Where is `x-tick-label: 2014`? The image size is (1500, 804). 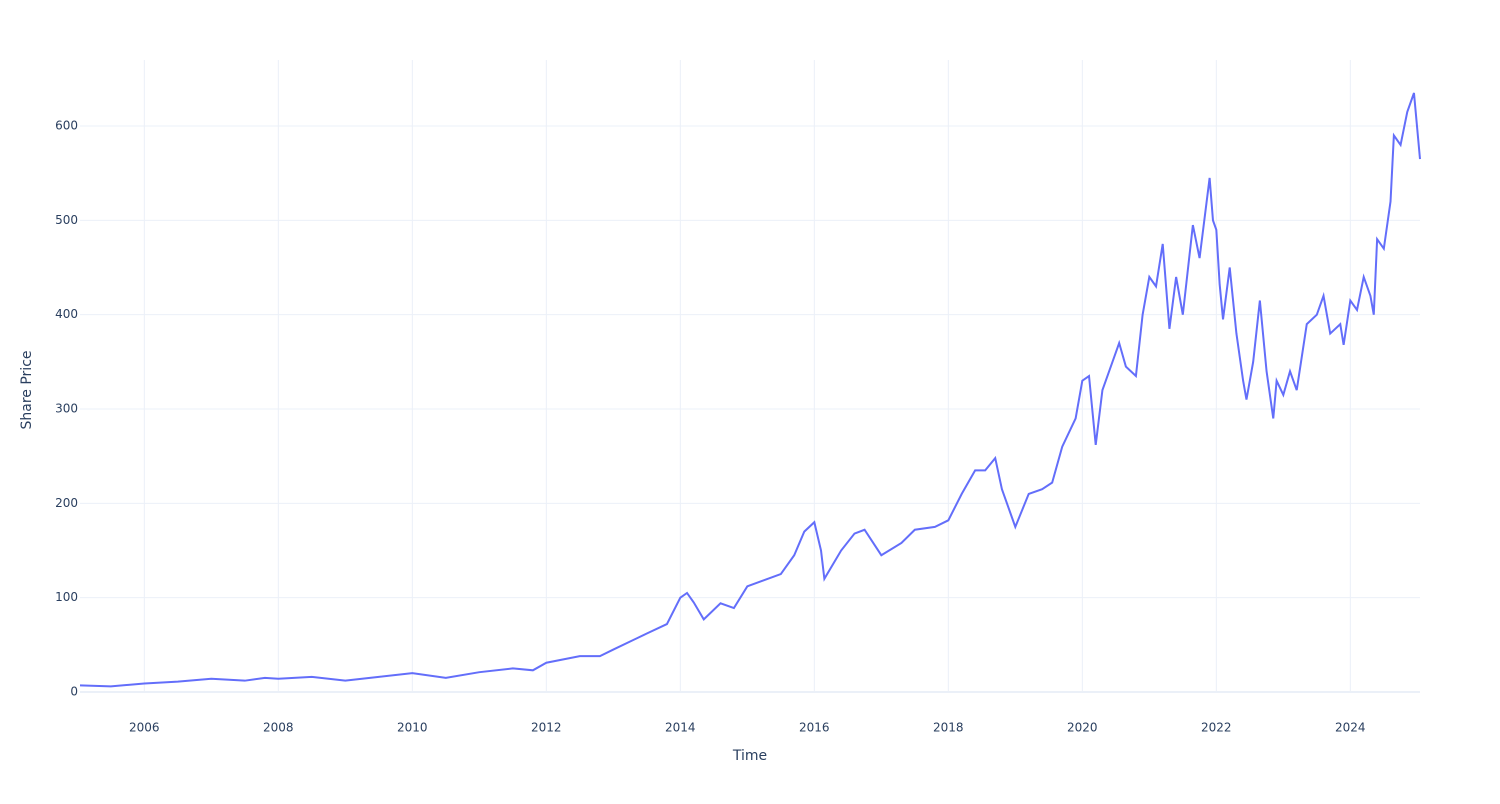 x-tick-label: 2014 is located at coordinates (680, 728).